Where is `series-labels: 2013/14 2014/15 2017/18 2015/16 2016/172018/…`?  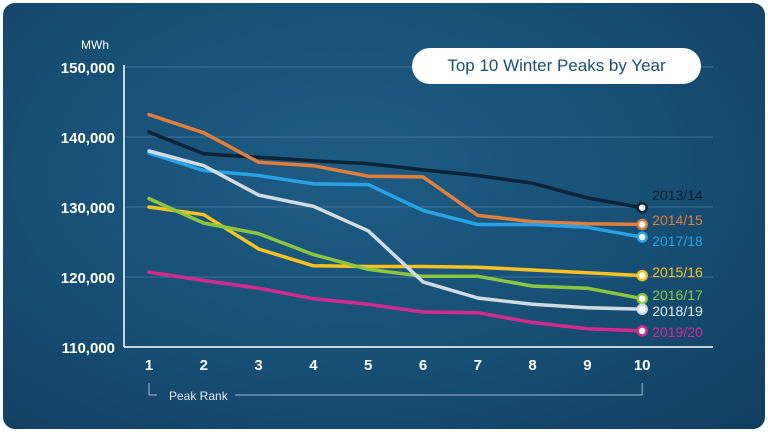
series-labels: 2013/14 2014/15 2017/18 2015/16 2016/172018/… is located at coordinates (677, 263).